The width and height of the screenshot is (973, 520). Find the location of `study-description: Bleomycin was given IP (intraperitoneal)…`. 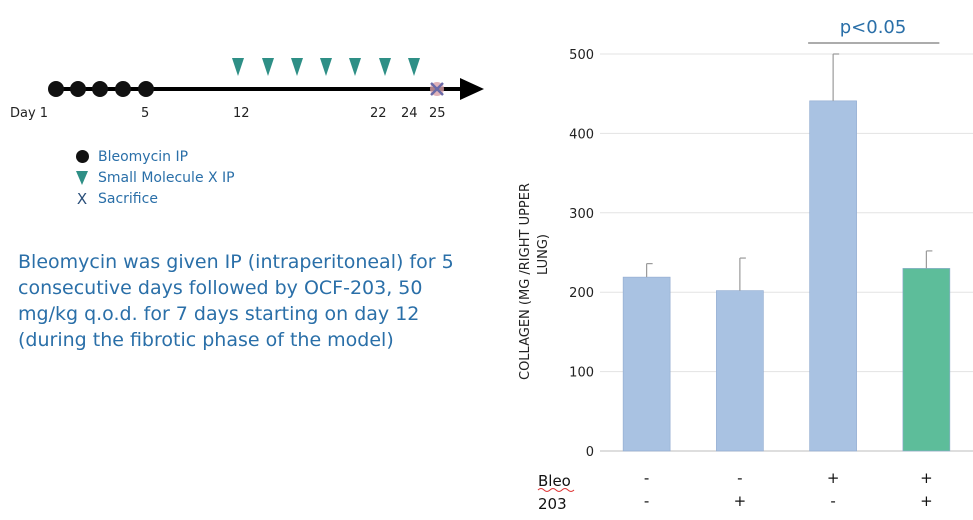

study-description: Bleomycin was given IP (intraperitoneal)… is located at coordinates (236, 301).